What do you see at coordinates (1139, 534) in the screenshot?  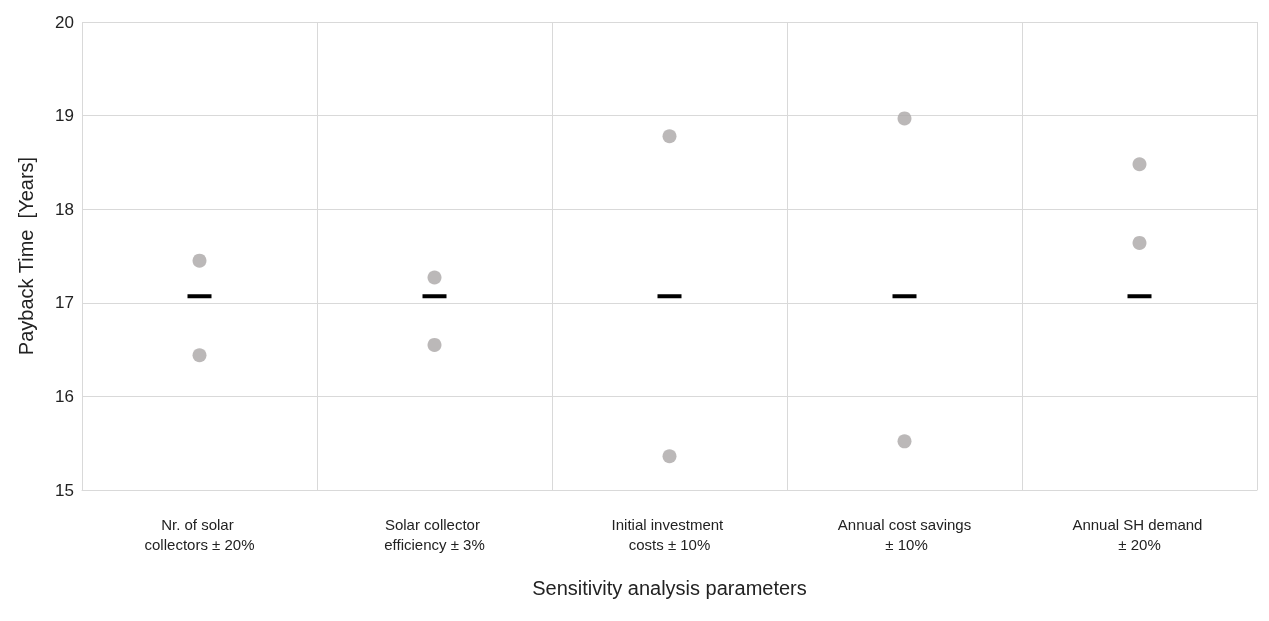 I see `x-tick-label: Annual SH demand ± 20%` at bounding box center [1139, 534].